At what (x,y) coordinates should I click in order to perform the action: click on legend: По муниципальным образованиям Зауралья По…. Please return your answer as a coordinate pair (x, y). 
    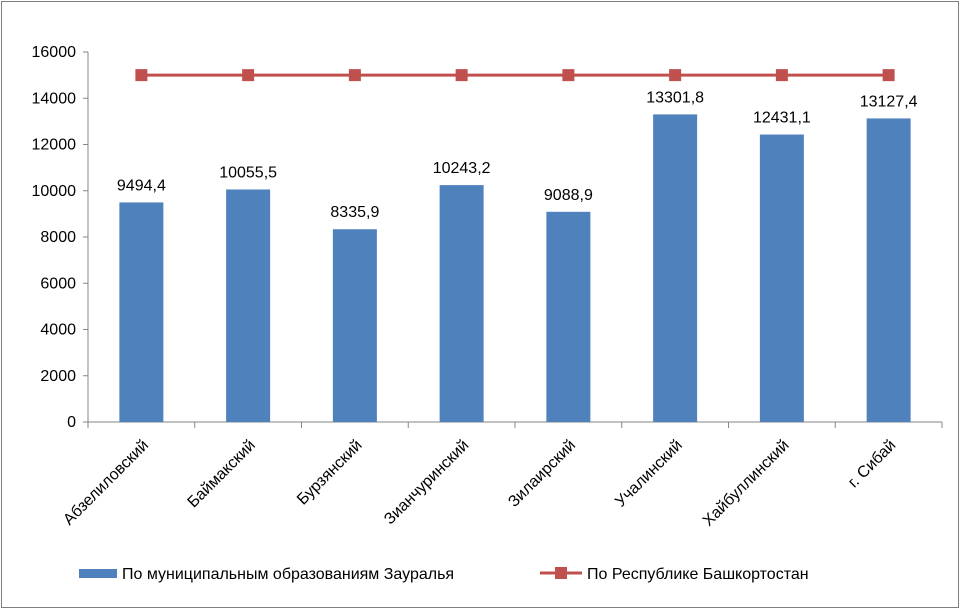
    Looking at the image, I should click on (444, 574).